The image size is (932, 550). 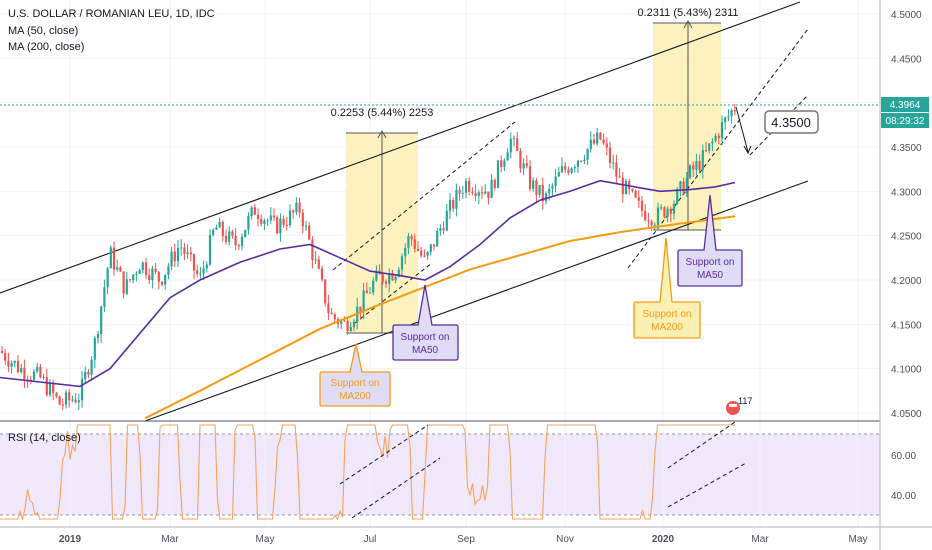 I want to click on countdown-badge, so click(x=905, y=120).